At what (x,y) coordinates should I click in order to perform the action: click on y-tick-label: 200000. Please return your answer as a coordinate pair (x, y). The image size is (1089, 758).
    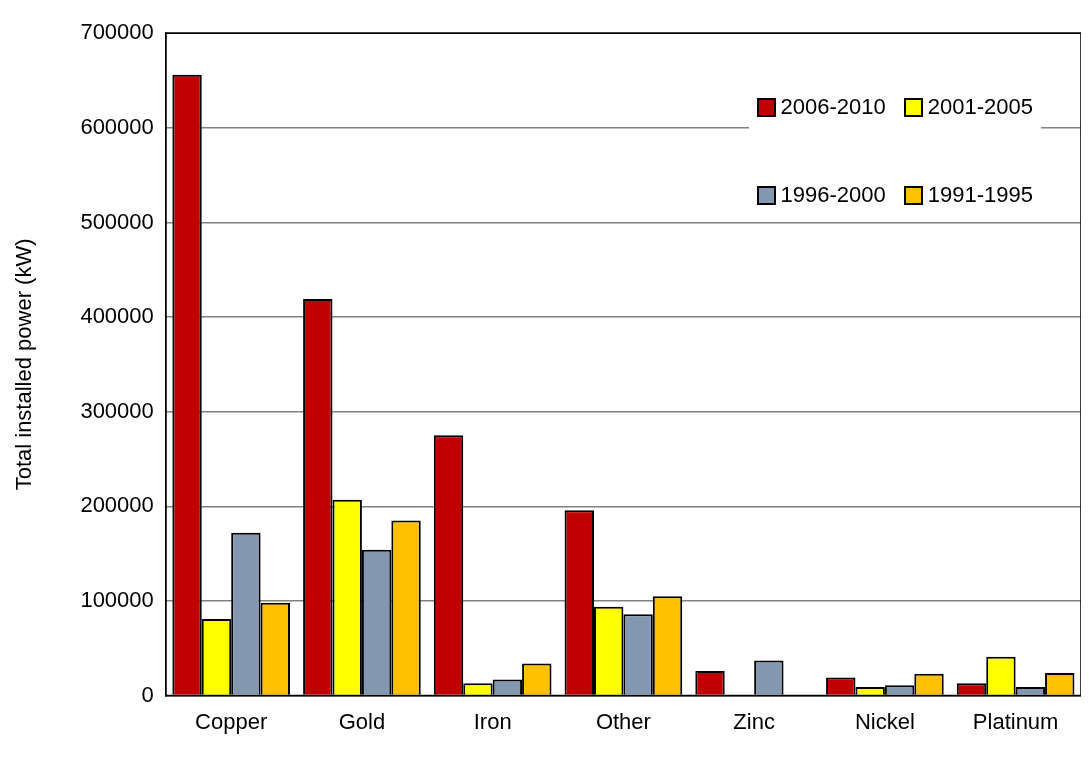
    Looking at the image, I should click on (117, 505).